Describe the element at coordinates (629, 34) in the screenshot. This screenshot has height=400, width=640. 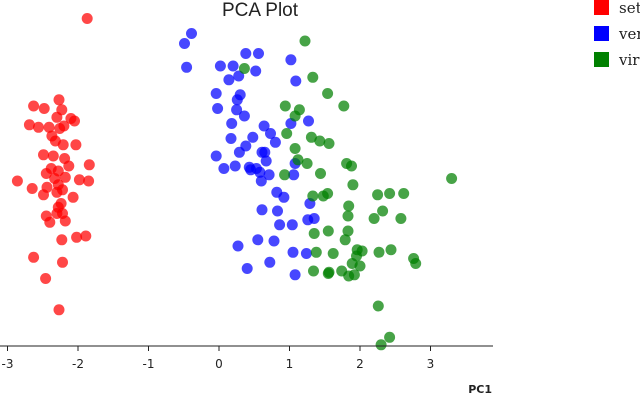
I see `legend-label-versicolor: versicolor` at that location.